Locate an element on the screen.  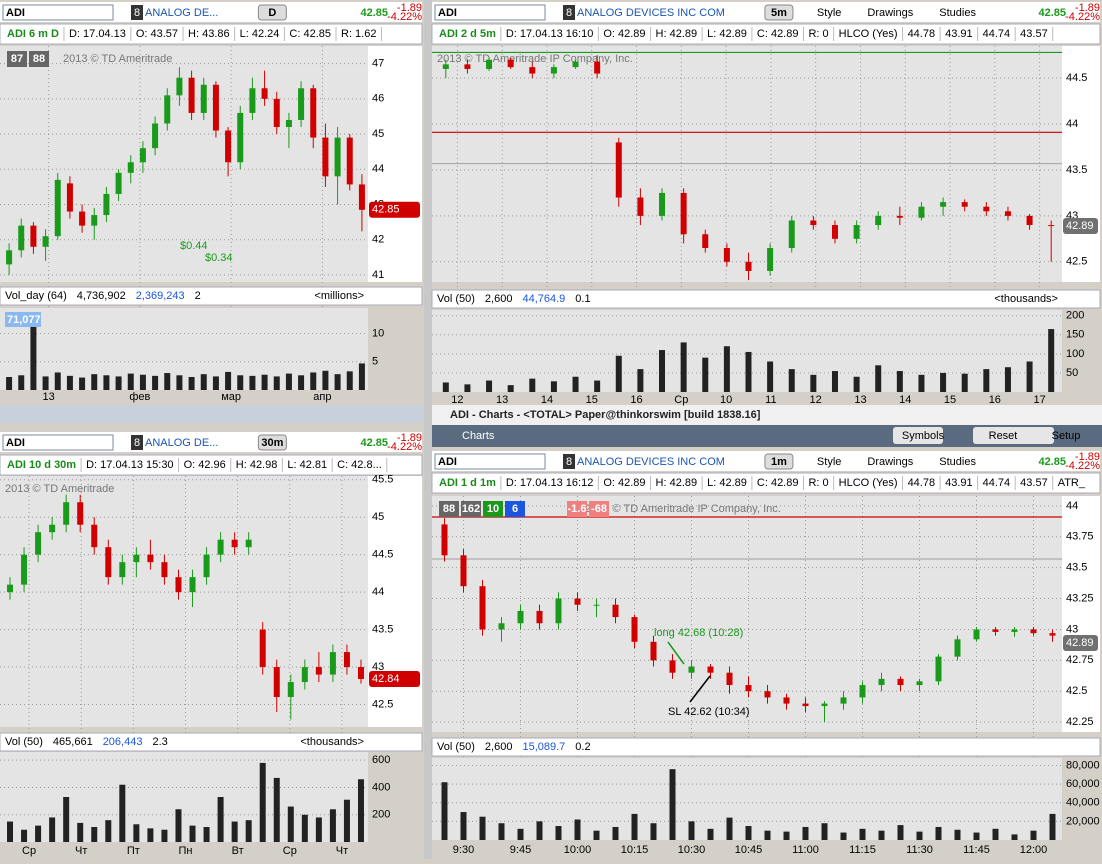
aggregation: 1m is located at coordinates (779, 462).